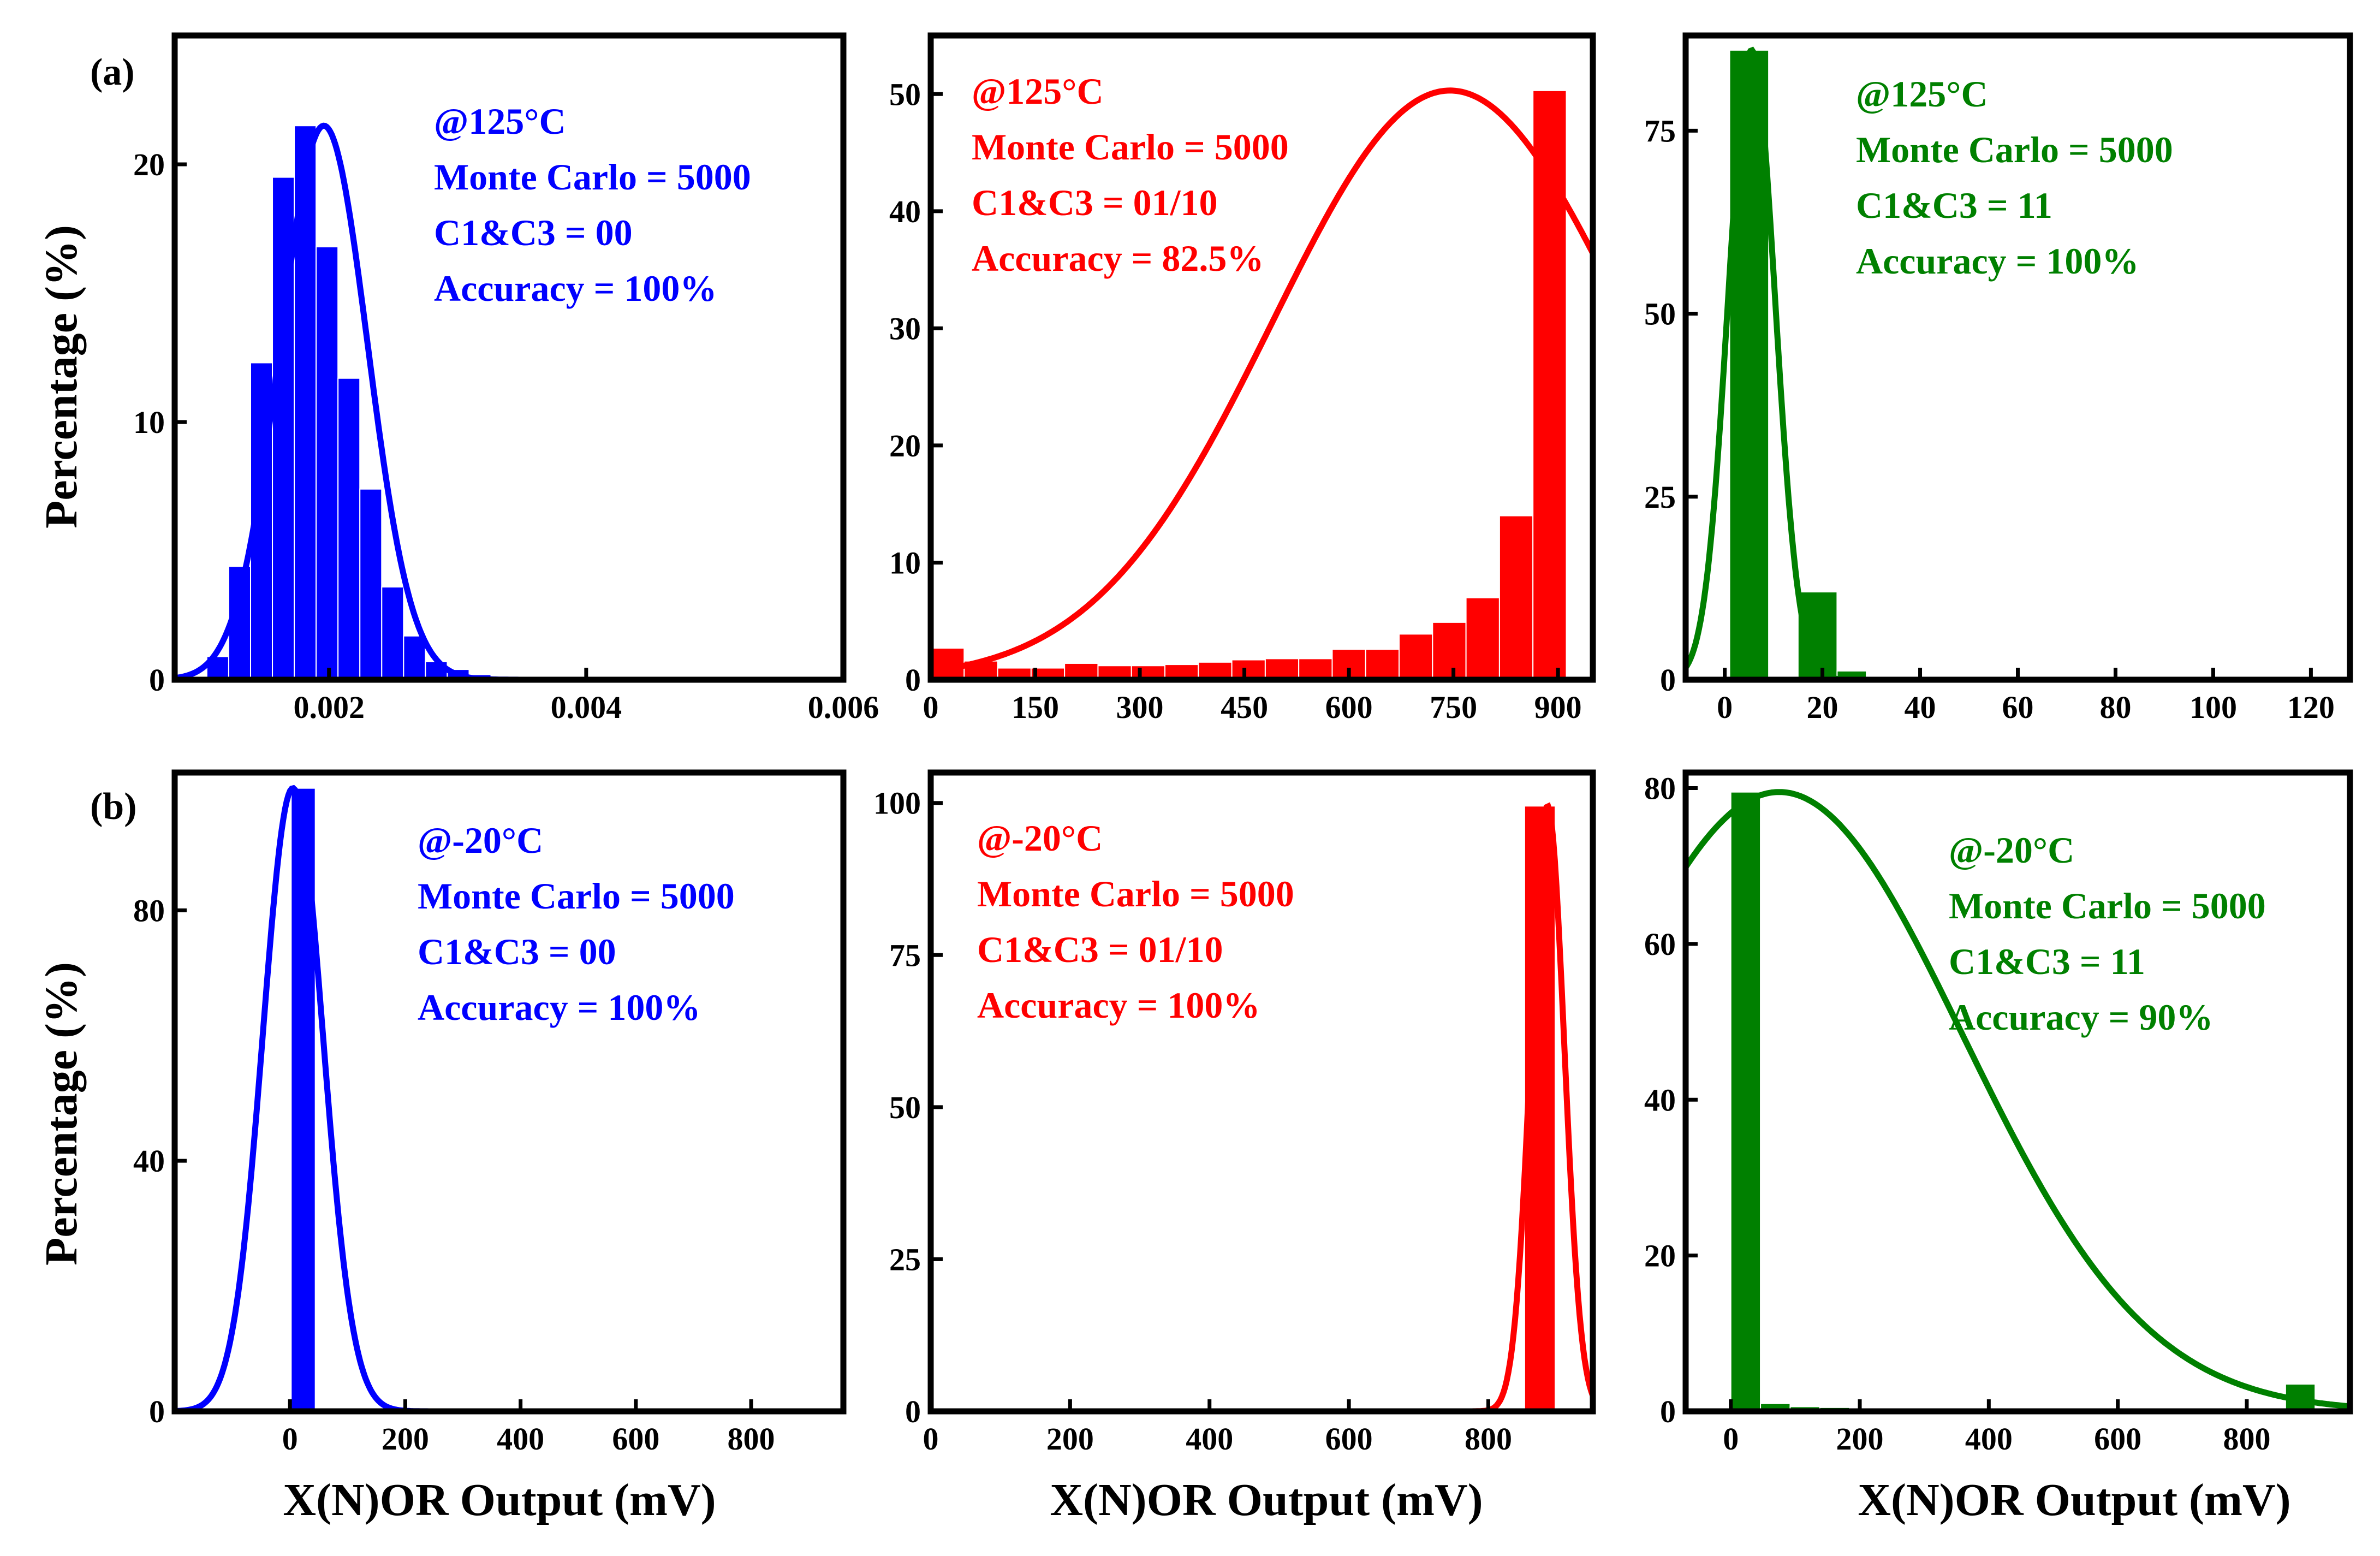 This screenshot has height=1556, width=2380. What do you see at coordinates (1266, 1500) in the screenshot?
I see `x-axis-label-col-2: X(N)OR Output (mV)` at bounding box center [1266, 1500].